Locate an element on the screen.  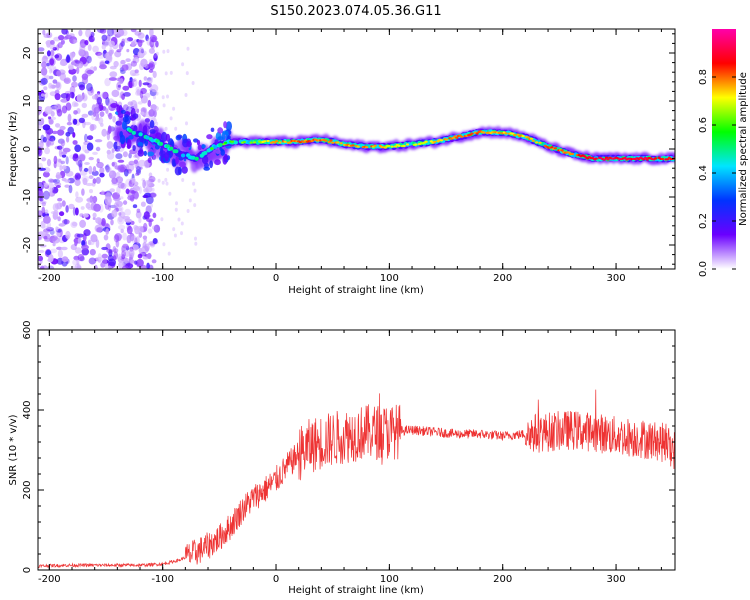
y-tick-label: 600 is located at coordinates (27, 329).